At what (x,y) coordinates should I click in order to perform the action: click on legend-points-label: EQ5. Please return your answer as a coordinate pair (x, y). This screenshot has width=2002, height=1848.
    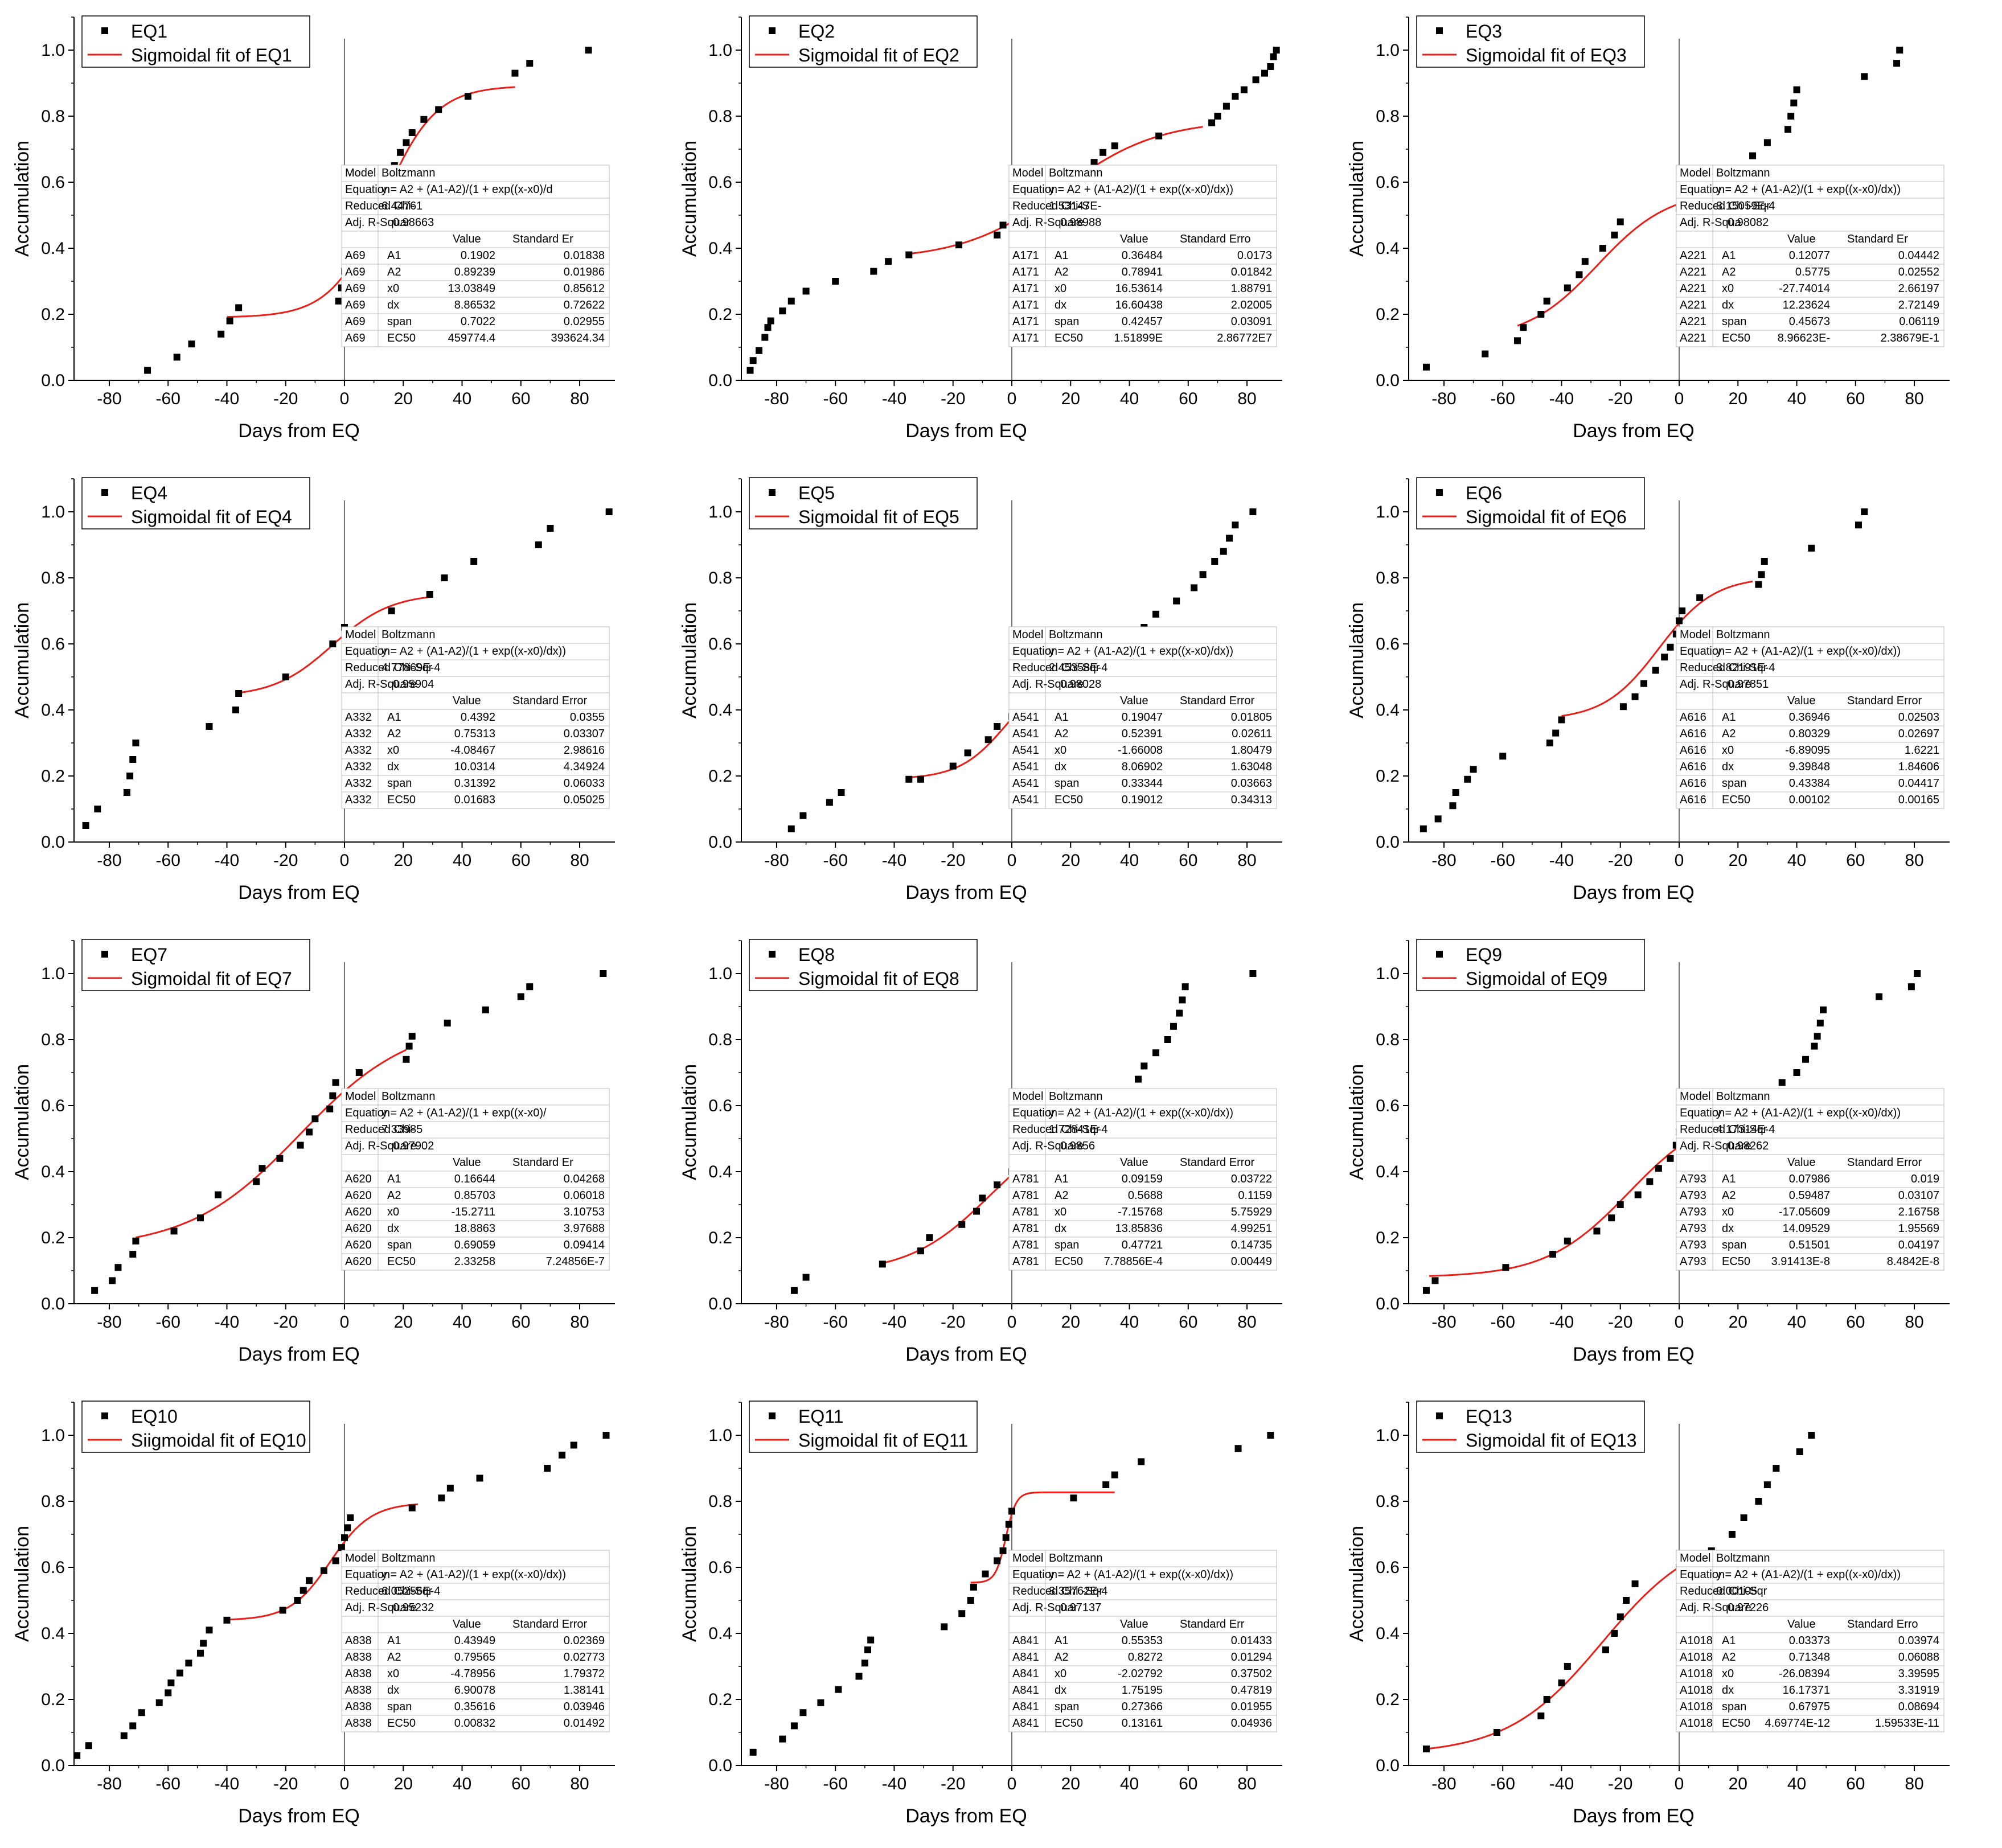
    Looking at the image, I should click on (816, 493).